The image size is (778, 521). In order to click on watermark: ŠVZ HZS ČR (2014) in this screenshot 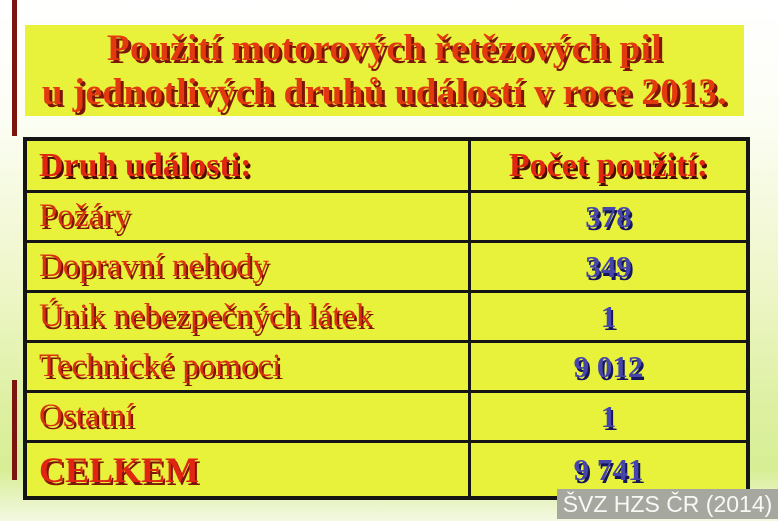, I will do `click(667, 504)`.